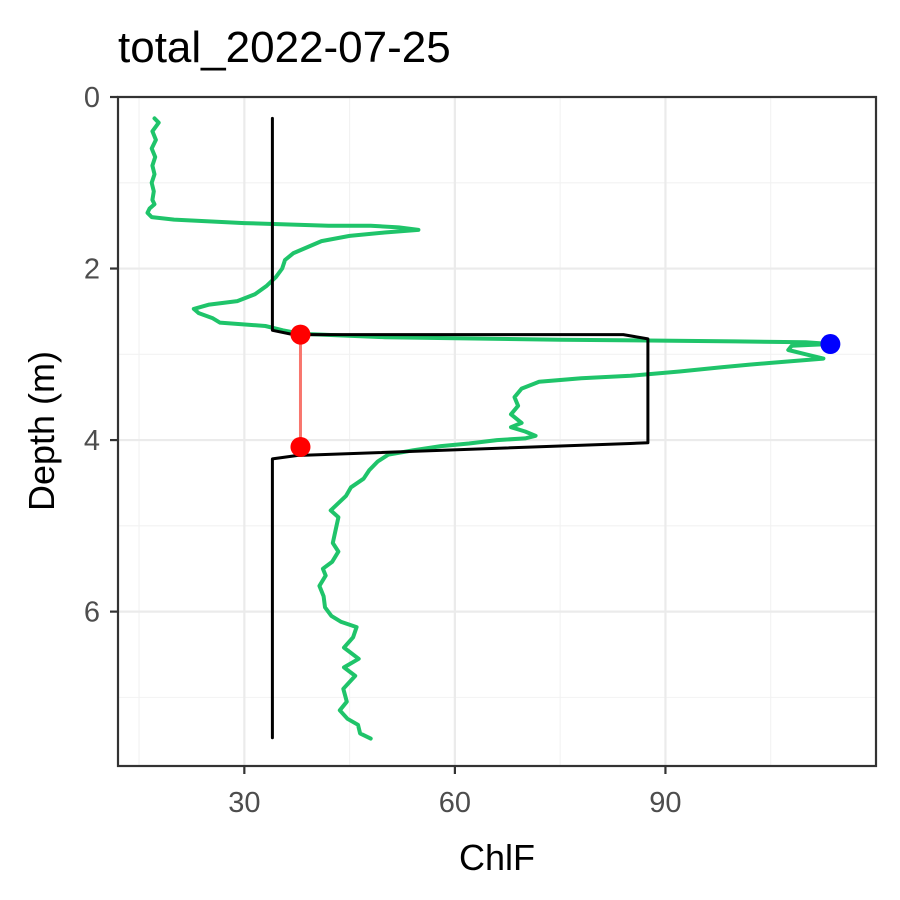 The height and width of the screenshot is (900, 900). I want to click on x-axis-title: ChlF, so click(497, 857).